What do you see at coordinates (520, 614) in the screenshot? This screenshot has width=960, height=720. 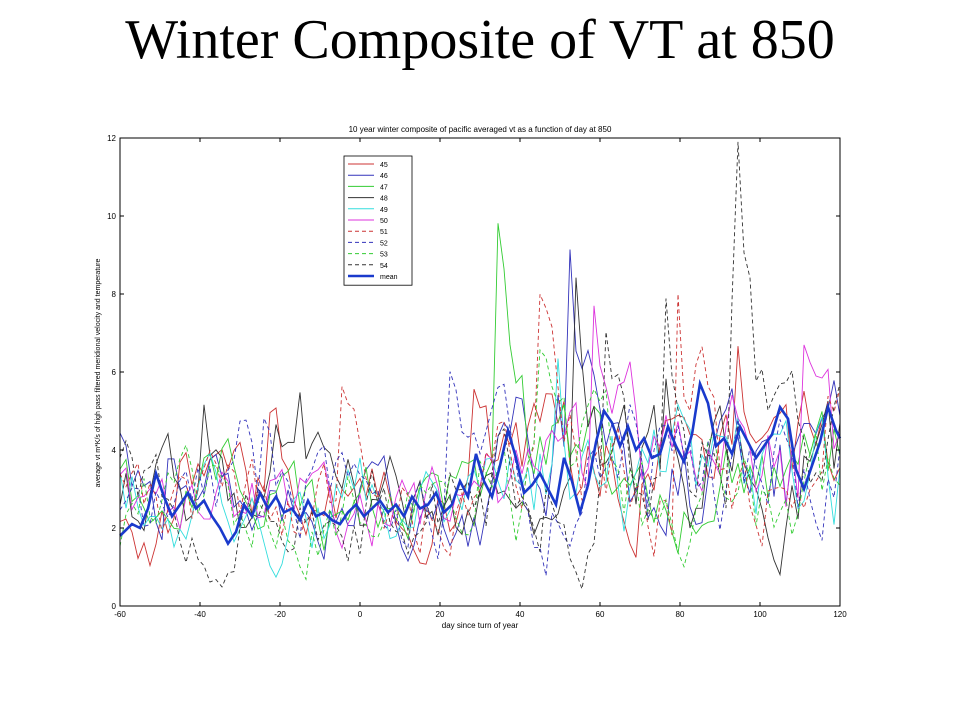 I see `x-tick-label: 40` at bounding box center [520, 614].